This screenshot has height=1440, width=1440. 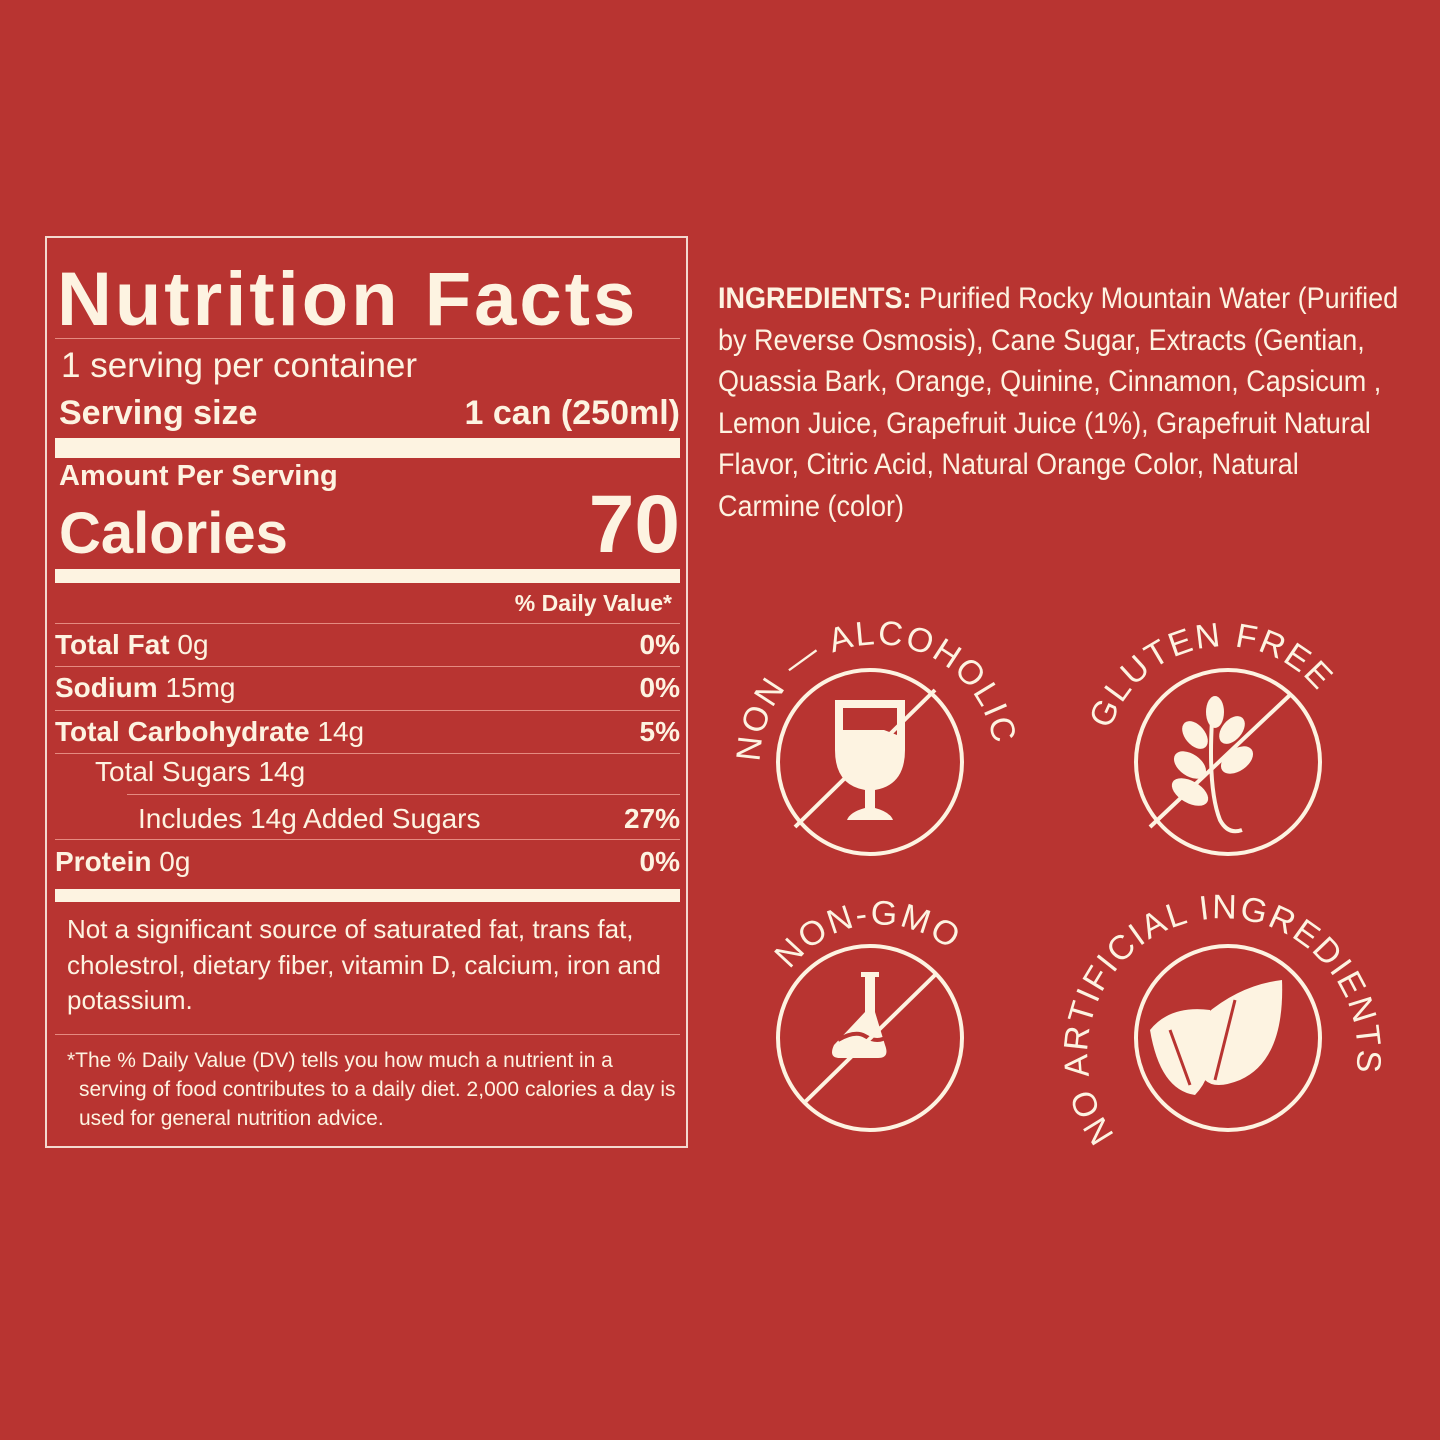 What do you see at coordinates (173, 533) in the screenshot?
I see `calories-label: Calories` at bounding box center [173, 533].